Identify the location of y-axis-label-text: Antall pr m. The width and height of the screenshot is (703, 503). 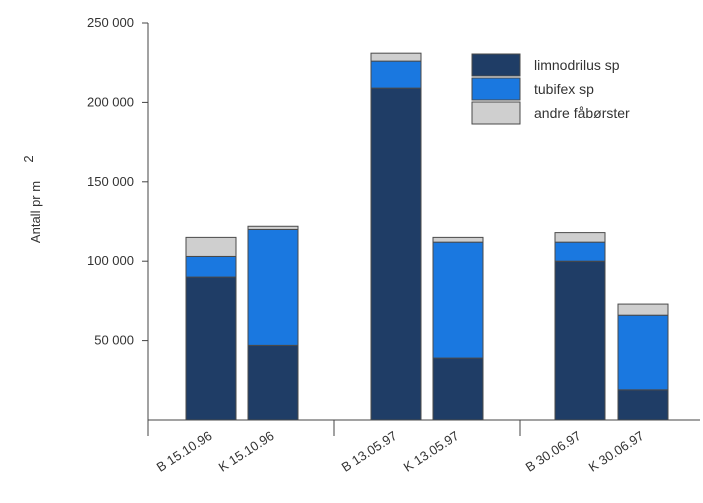
(35, 212).